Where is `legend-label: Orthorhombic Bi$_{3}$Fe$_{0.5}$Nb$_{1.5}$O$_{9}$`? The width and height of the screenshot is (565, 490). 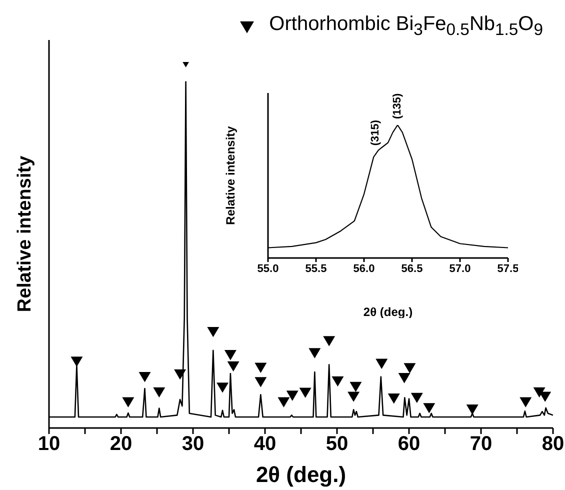
legend-label: Orthorhombic Bi$_{3}$Fe$_{0.5}$Nb$_{1.5}$O$_{9}$ is located at coordinates (406, 26).